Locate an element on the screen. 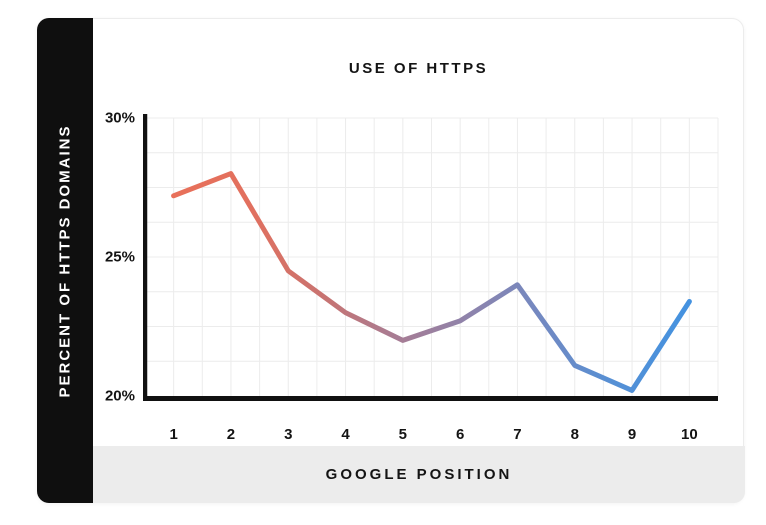  x-axis-ticks: 1 2 3 4 5 6 7 8 9 10 is located at coordinates (431, 436).